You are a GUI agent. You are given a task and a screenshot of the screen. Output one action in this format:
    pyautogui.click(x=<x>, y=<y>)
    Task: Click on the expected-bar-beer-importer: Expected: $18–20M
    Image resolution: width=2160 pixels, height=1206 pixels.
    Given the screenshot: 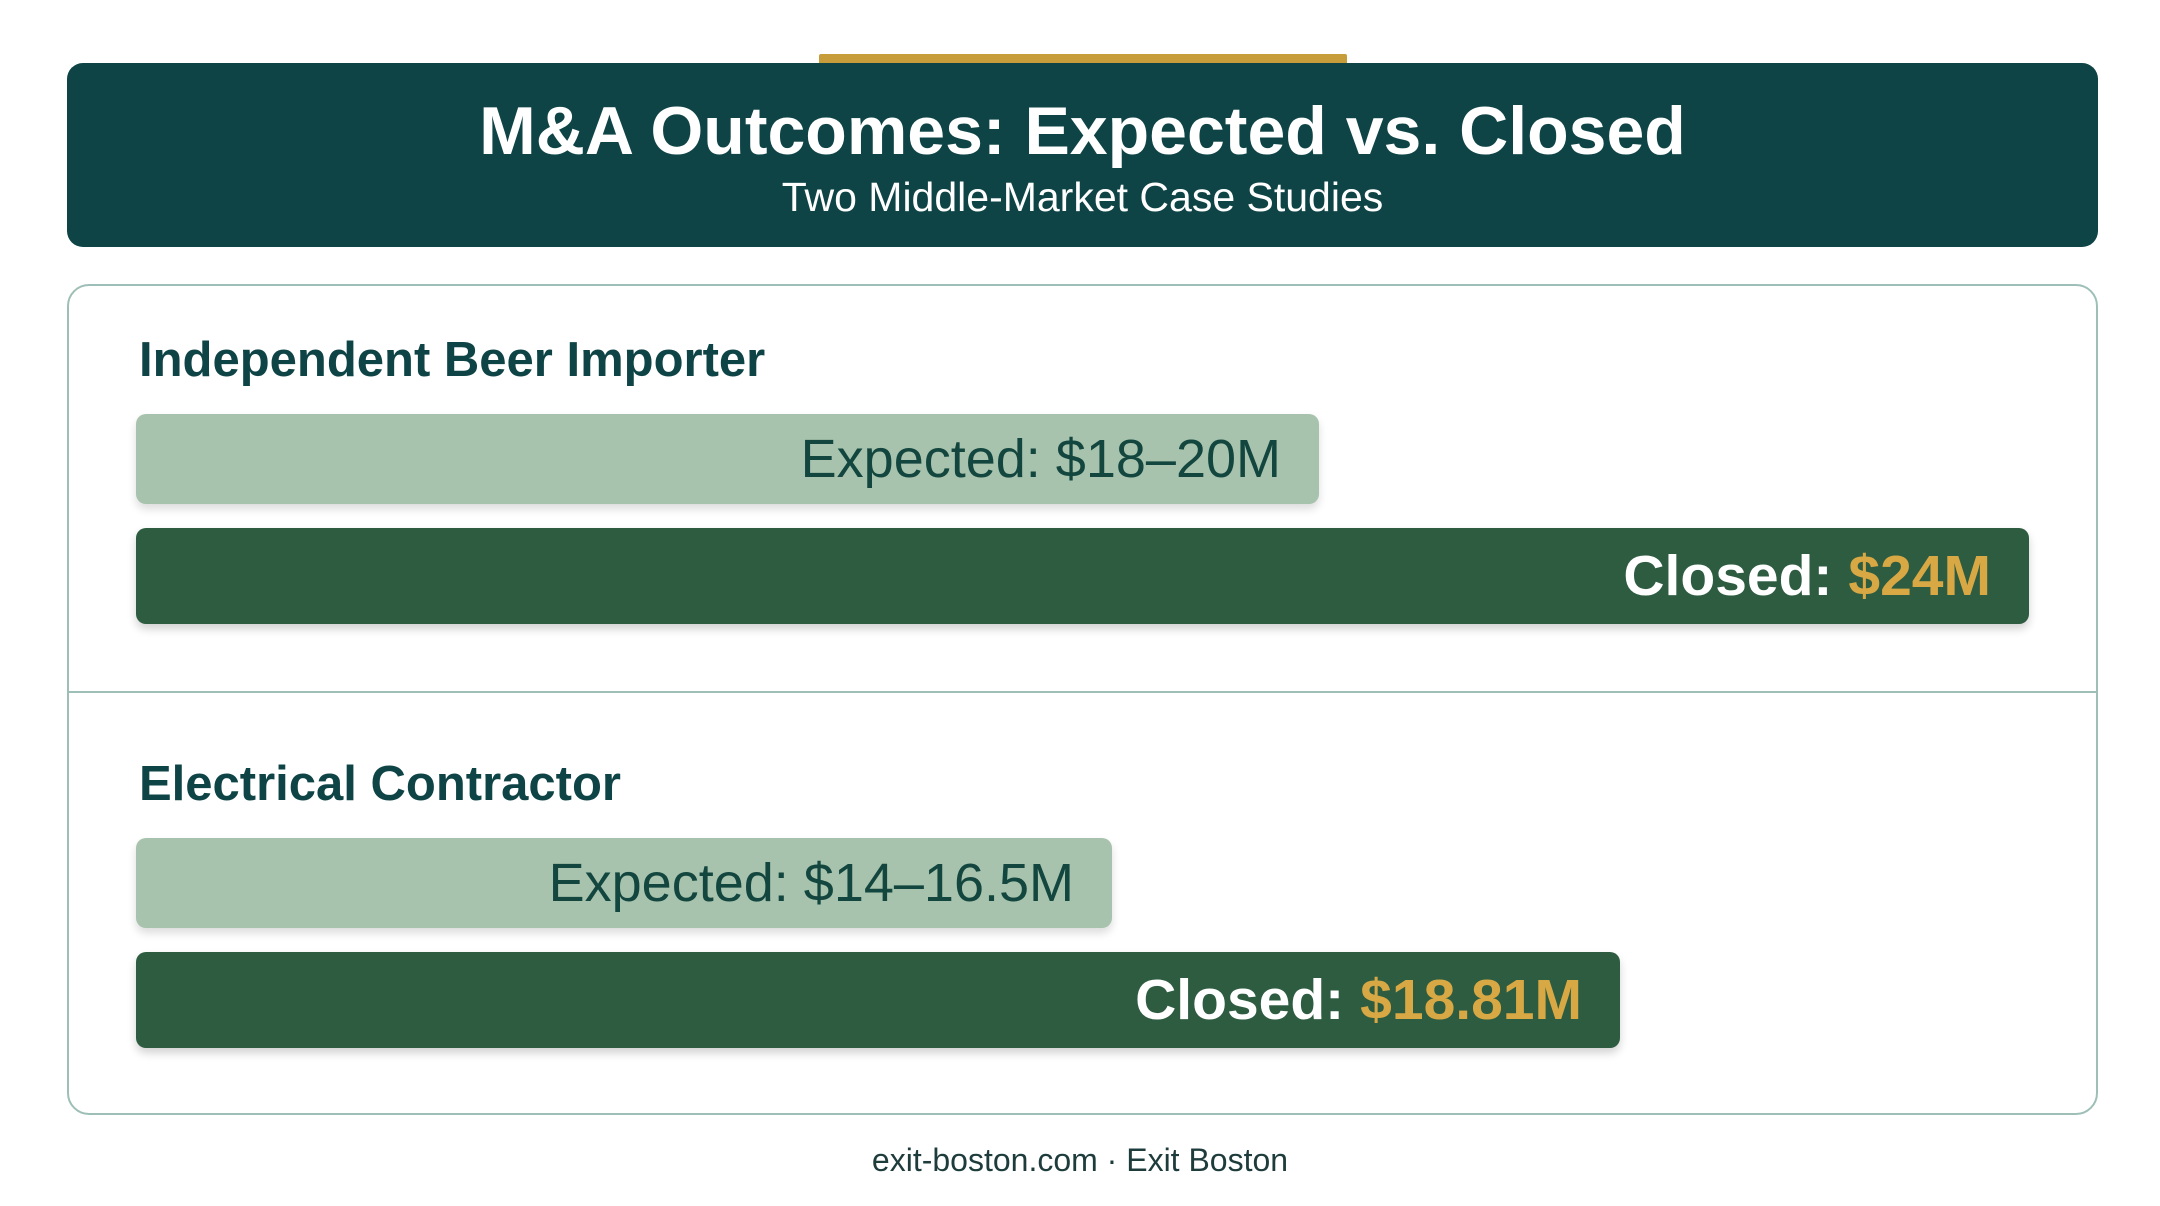 What is the action you would take?
    pyautogui.click(x=727, y=459)
    